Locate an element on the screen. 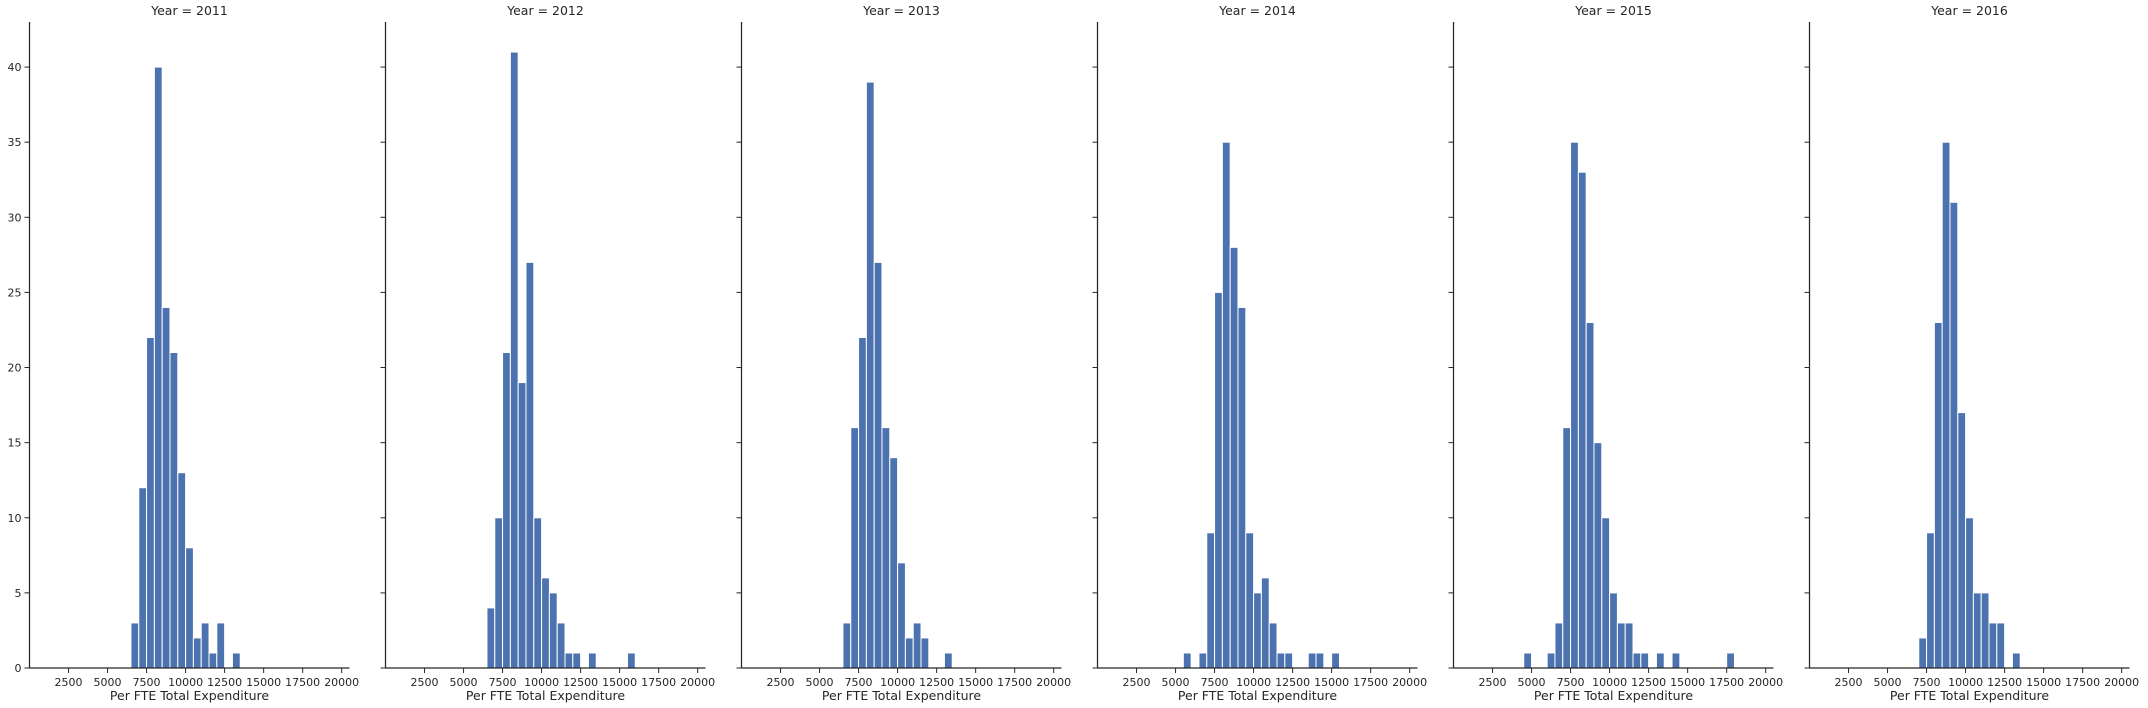 The image size is (2148, 708). panel-title: Year = 2013 is located at coordinates (901, 10).